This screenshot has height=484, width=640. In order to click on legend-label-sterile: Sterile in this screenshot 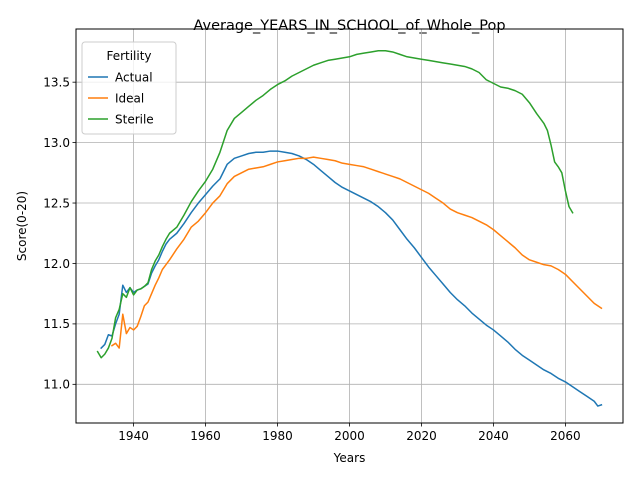, I will do `click(134, 119)`.